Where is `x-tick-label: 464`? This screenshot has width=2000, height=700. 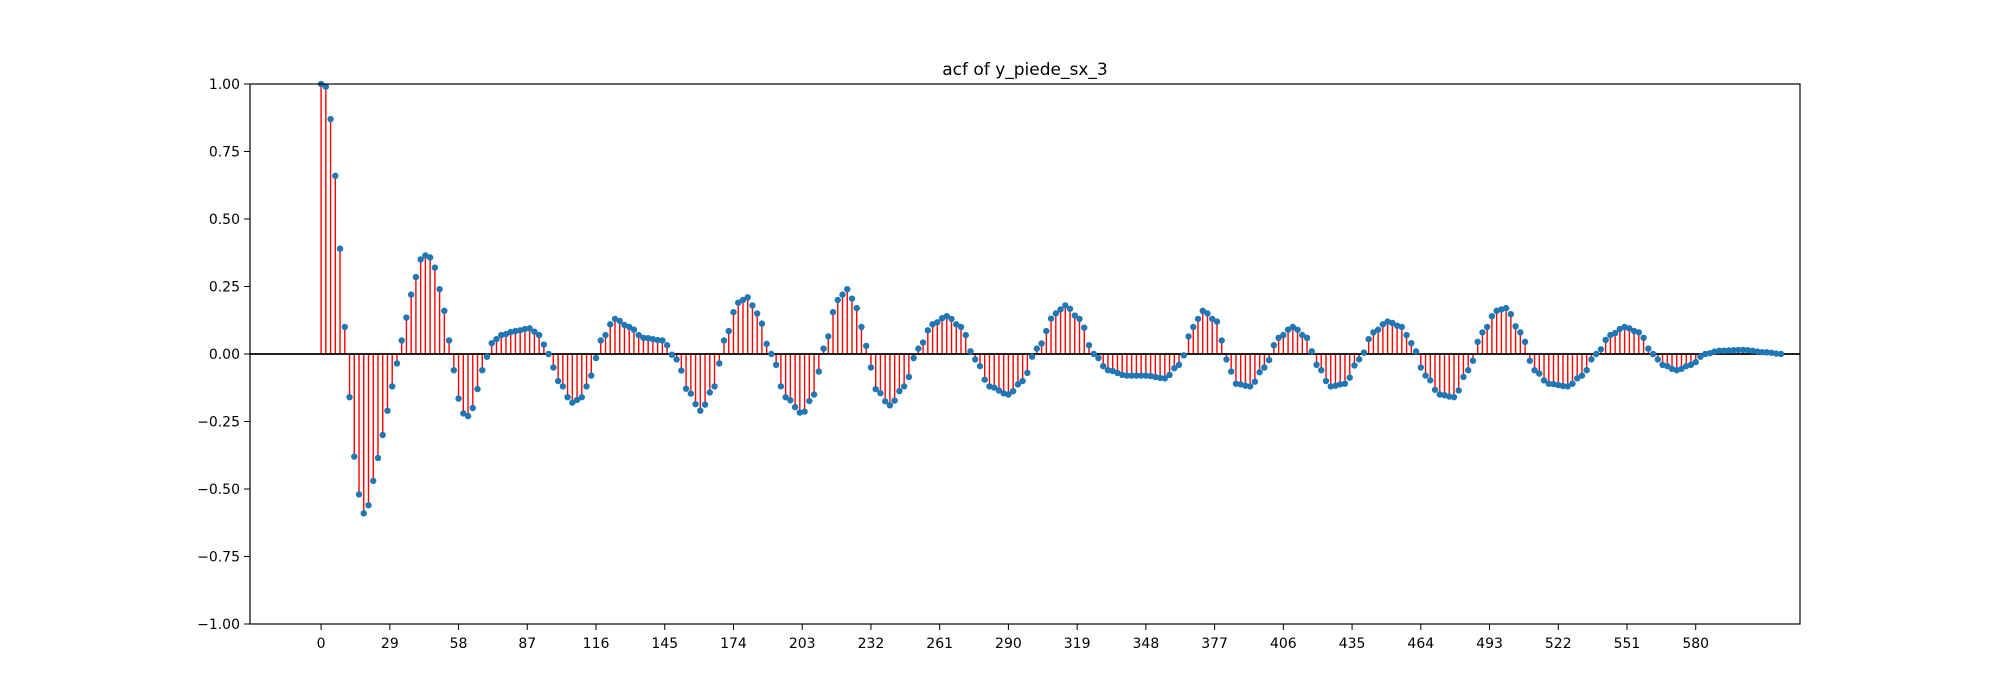 x-tick-label: 464 is located at coordinates (1420, 644).